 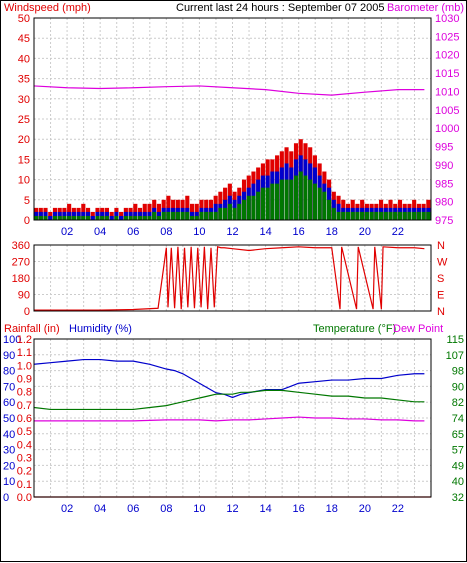 I want to click on direction-line, so click(x=229, y=278).